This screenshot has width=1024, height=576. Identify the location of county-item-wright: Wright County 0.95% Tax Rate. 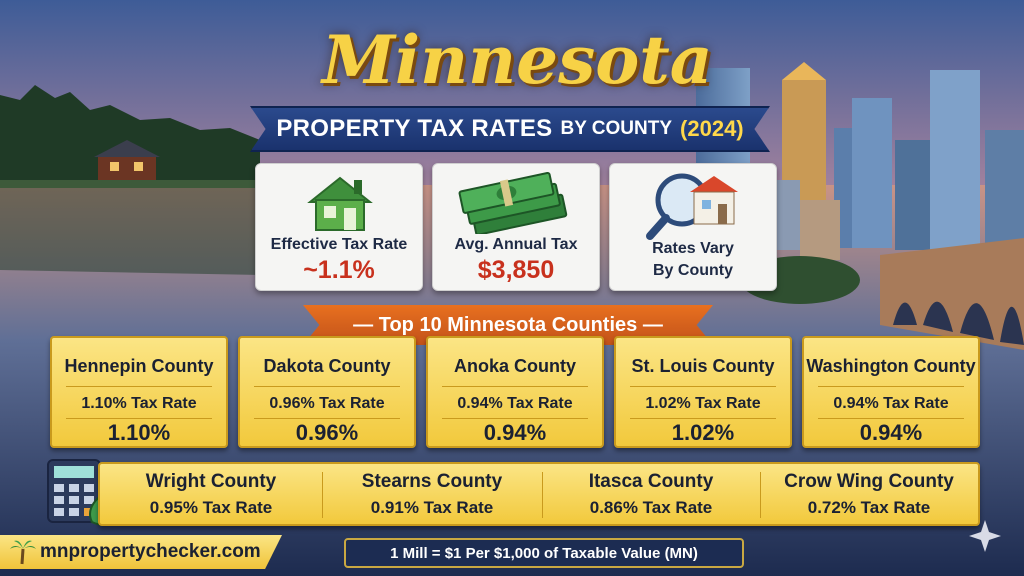
(211, 494).